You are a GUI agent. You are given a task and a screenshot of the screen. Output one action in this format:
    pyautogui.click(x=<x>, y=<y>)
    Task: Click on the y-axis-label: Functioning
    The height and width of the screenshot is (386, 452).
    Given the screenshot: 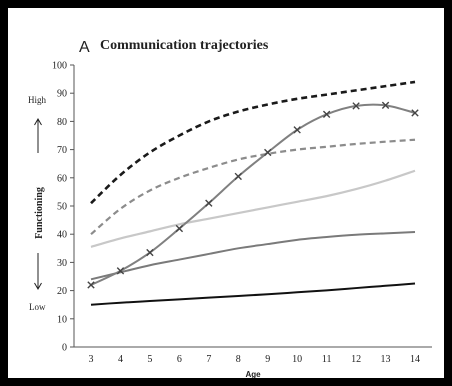 What is the action you would take?
    pyautogui.click(x=39, y=213)
    